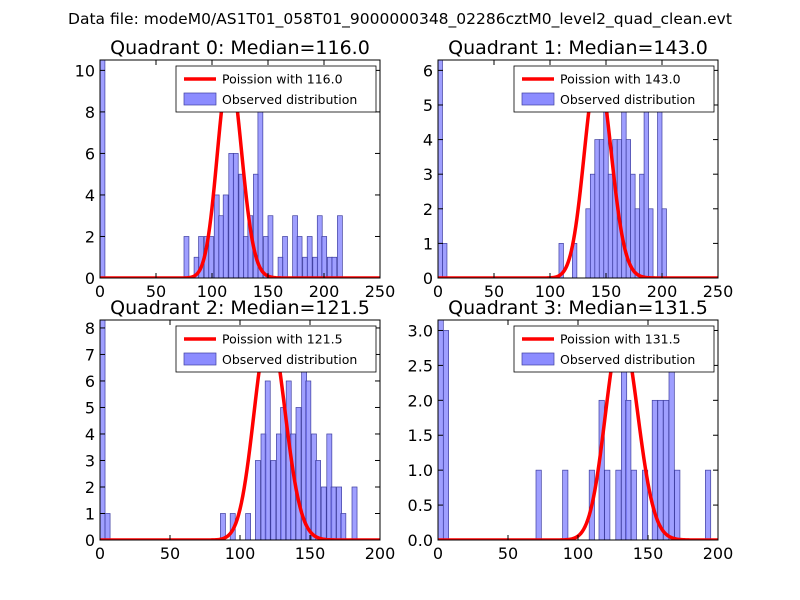 The image size is (800, 600). What do you see at coordinates (282, 339) in the screenshot?
I see `legend-curve-label: Poission with 121.5` at bounding box center [282, 339].